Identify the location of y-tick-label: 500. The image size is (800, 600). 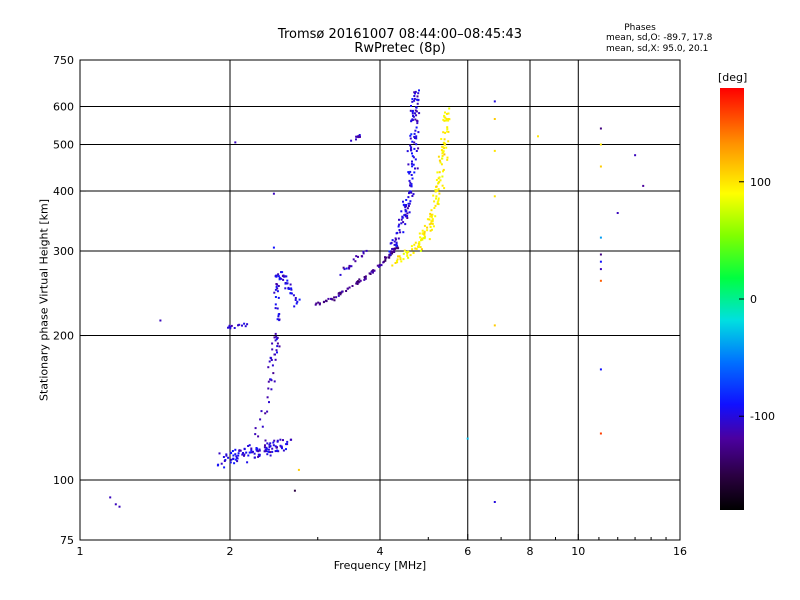
(63, 145).